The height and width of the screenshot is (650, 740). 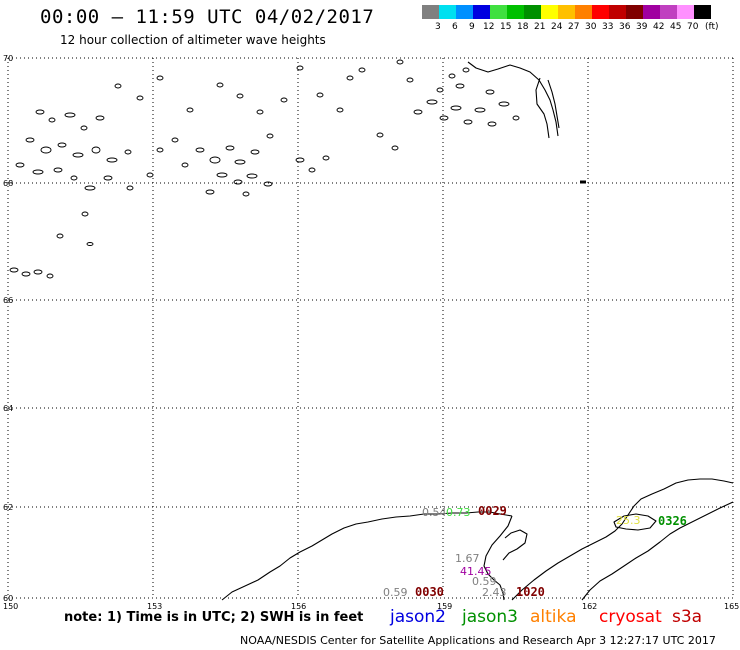 I want to click on legend-label: 42, so click(x=659, y=27).